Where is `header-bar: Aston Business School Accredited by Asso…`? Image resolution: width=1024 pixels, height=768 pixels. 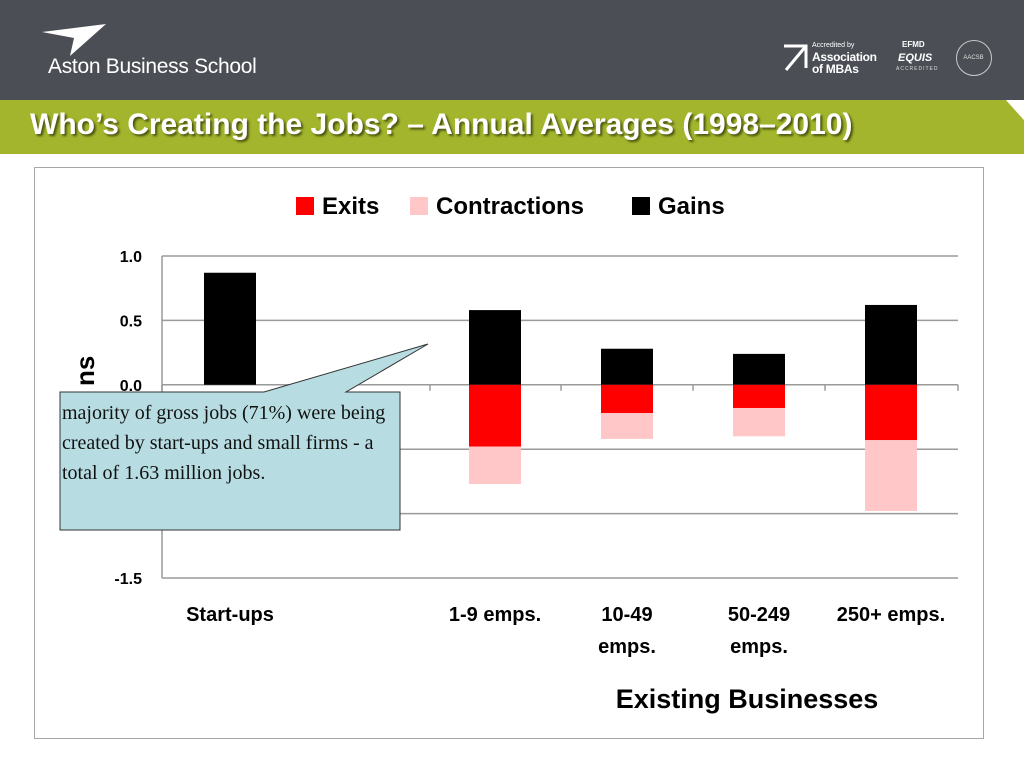
header-bar: Aston Business School Accredited by Asso… is located at coordinates (512, 50).